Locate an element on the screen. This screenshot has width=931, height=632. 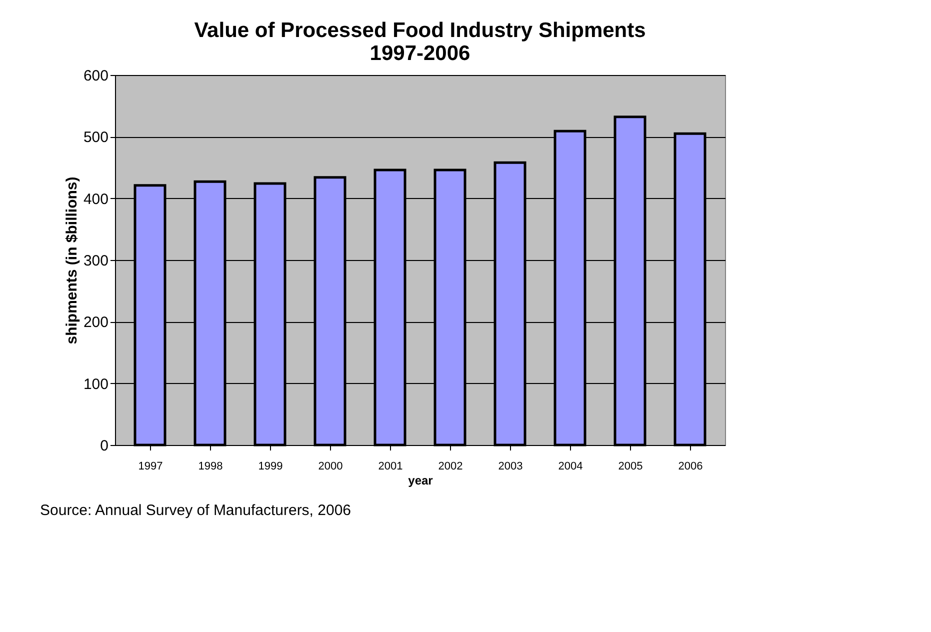
y-tick-label: 600 is located at coordinates (95, 76).